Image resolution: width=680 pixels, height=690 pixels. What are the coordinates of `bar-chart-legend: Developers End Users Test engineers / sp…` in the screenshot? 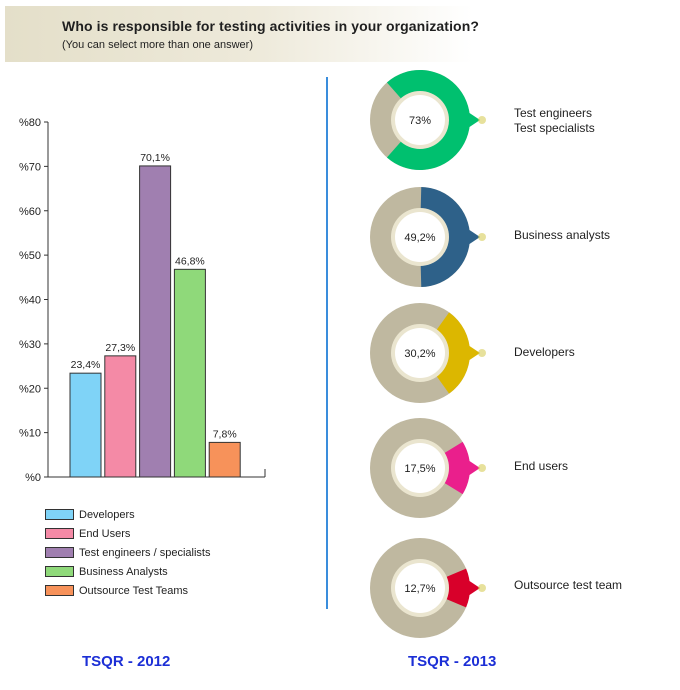 It's located at (127, 552).